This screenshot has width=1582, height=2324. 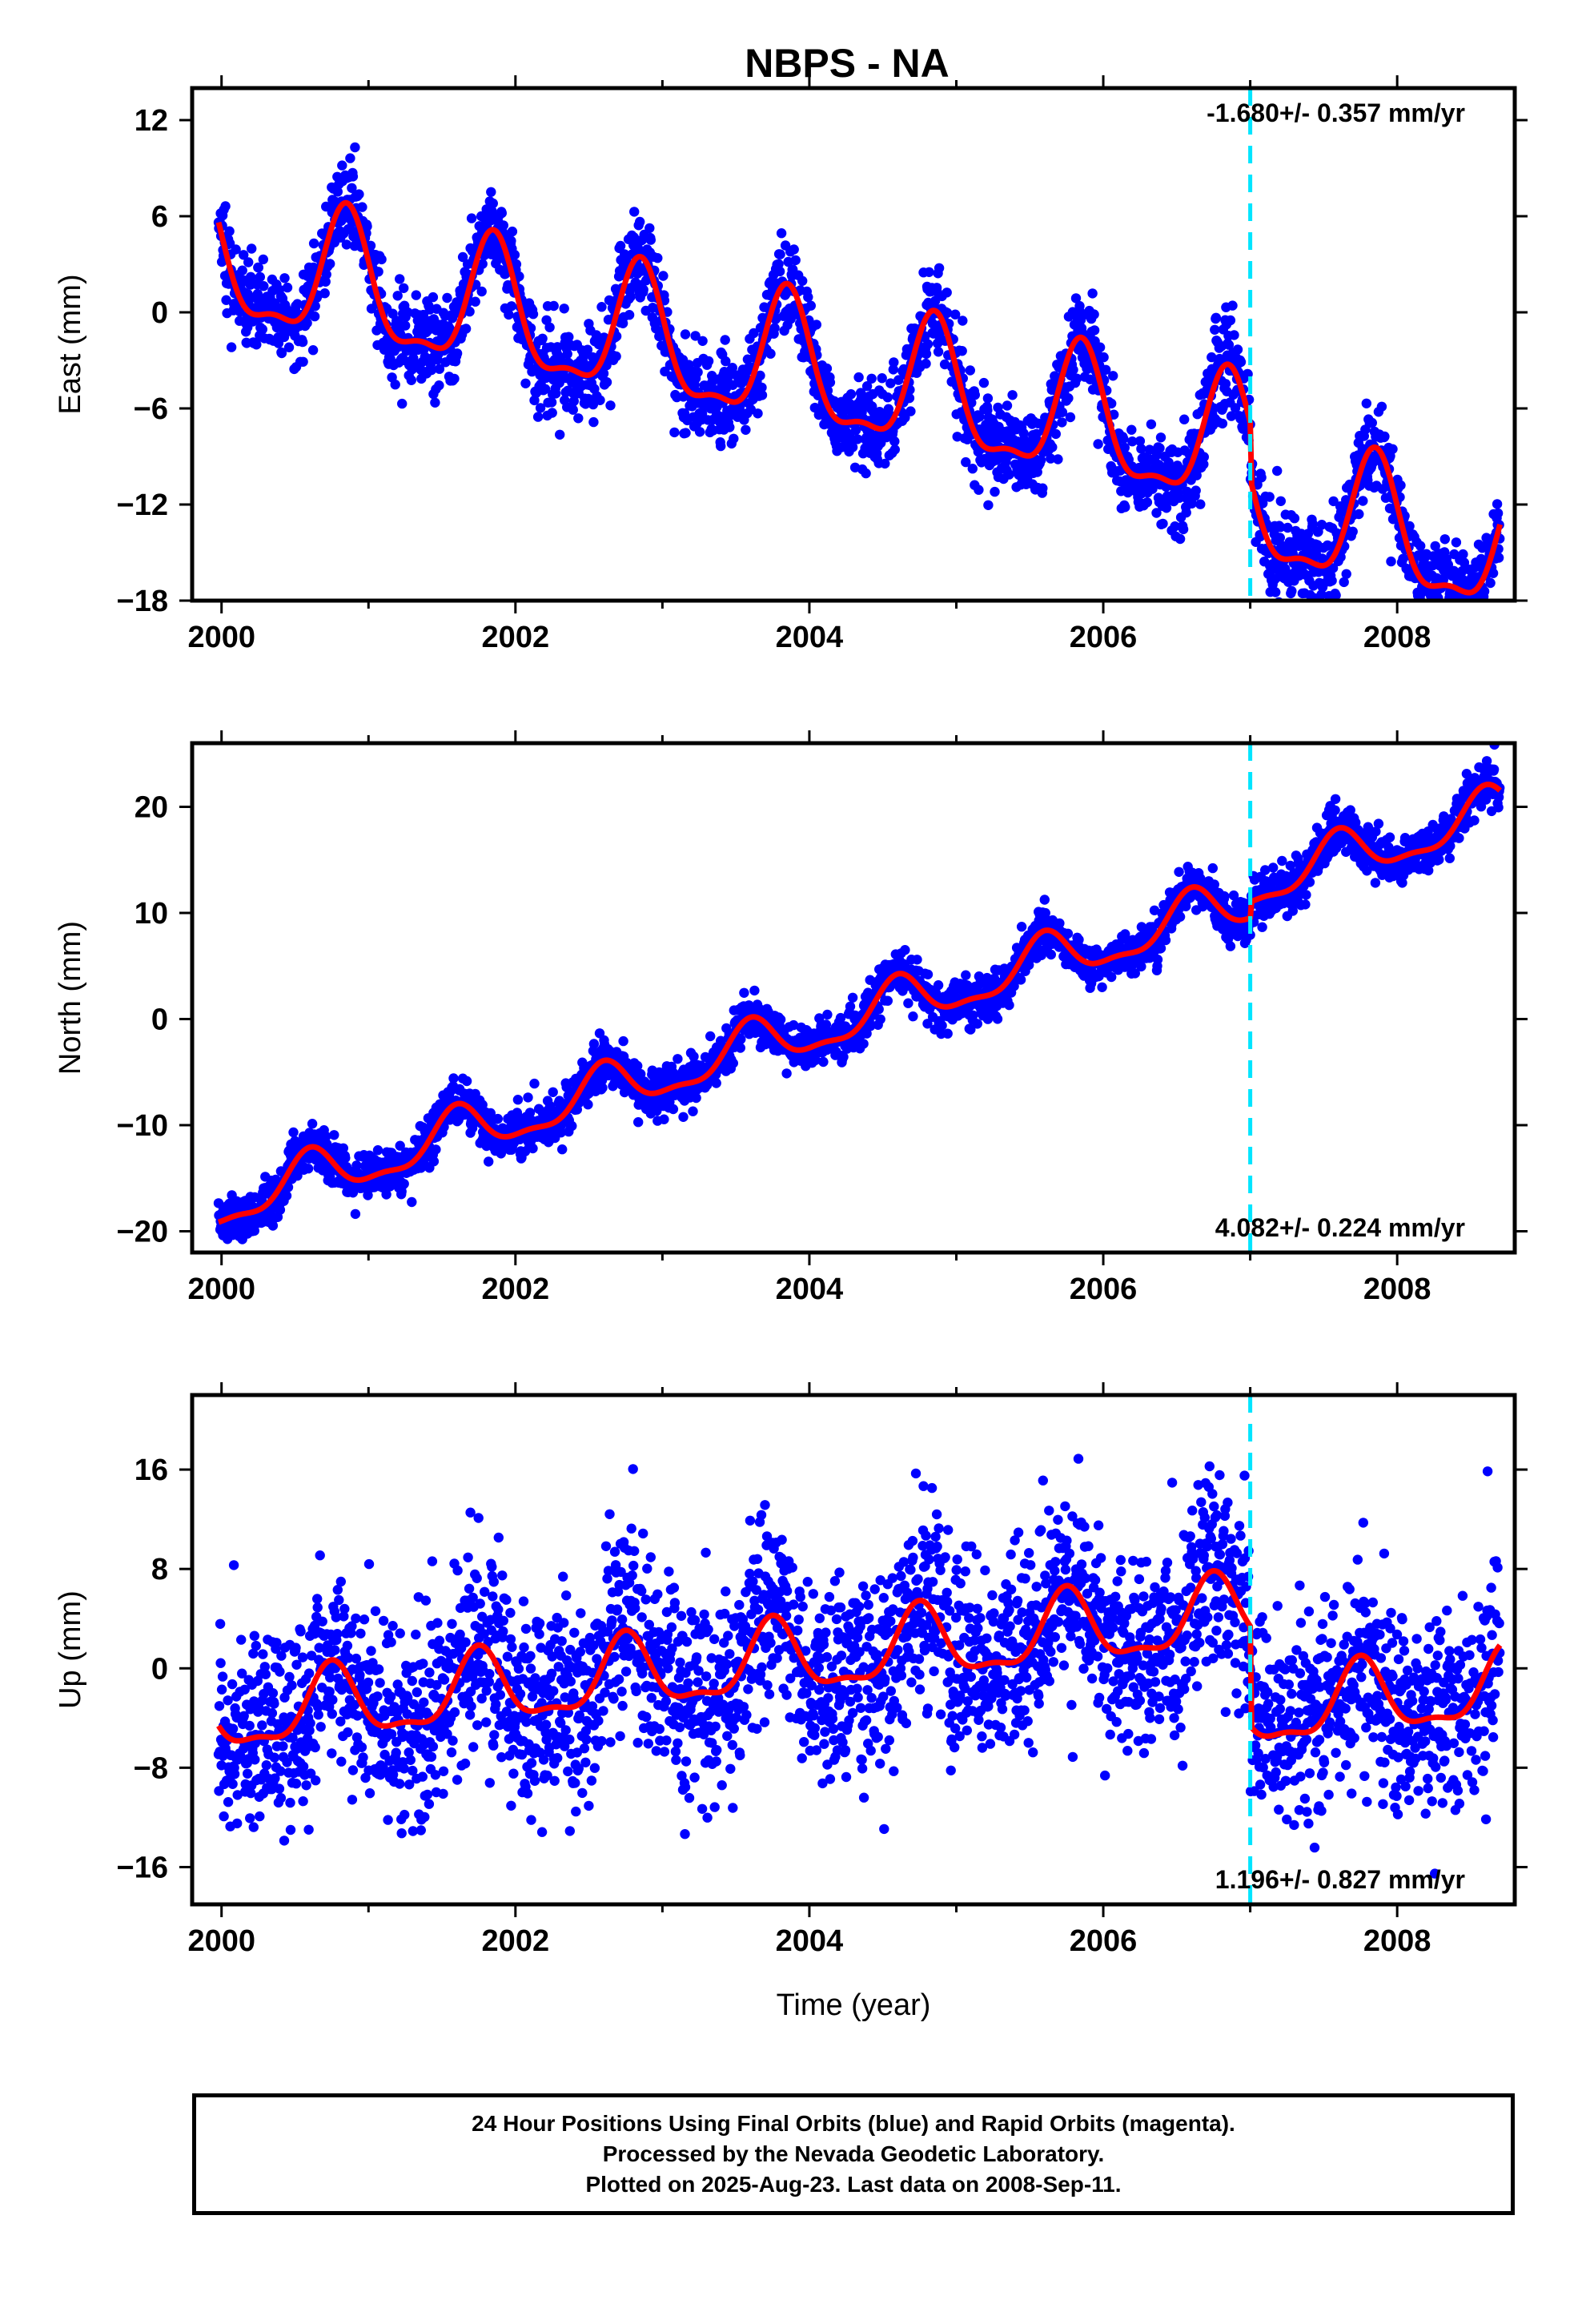 What do you see at coordinates (847, 63) in the screenshot?
I see `chart-title: NBPS - NA` at bounding box center [847, 63].